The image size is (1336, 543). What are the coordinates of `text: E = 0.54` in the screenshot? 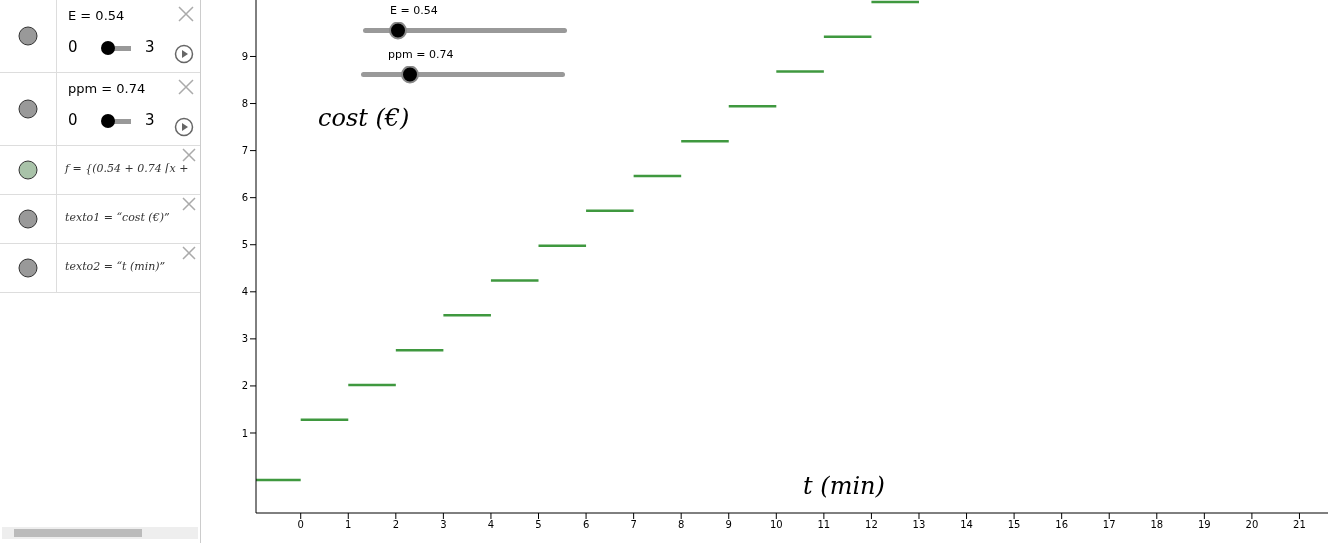 It's located at (96, 15).